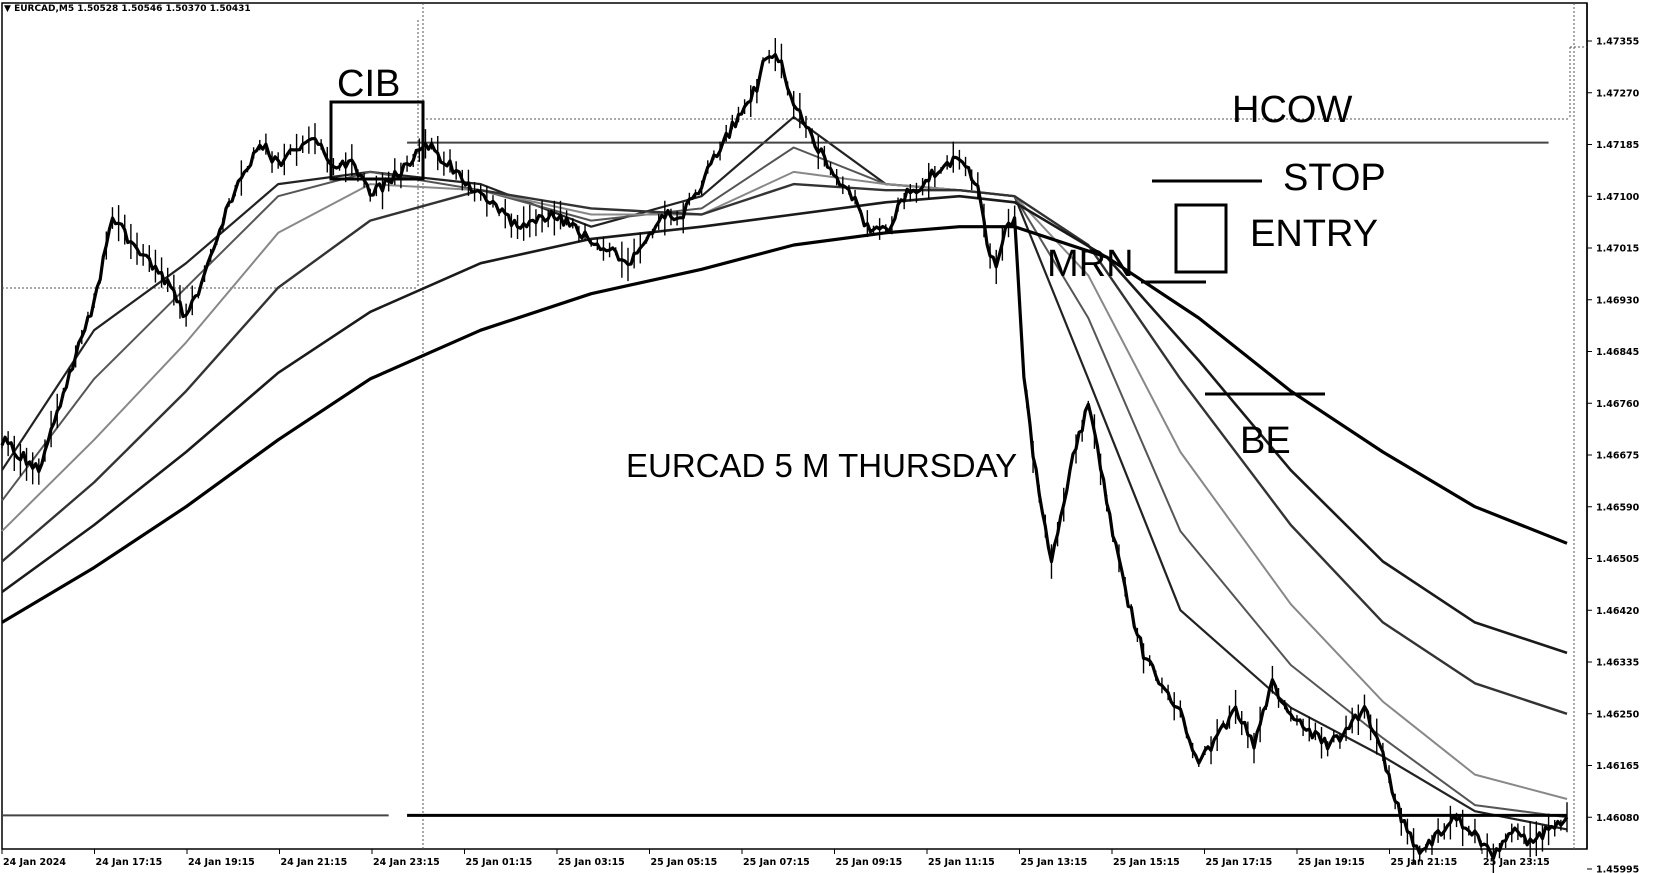 The width and height of the screenshot is (1662, 873). I want to click on x-tick-label: 24 Jan 21:15, so click(314, 862).